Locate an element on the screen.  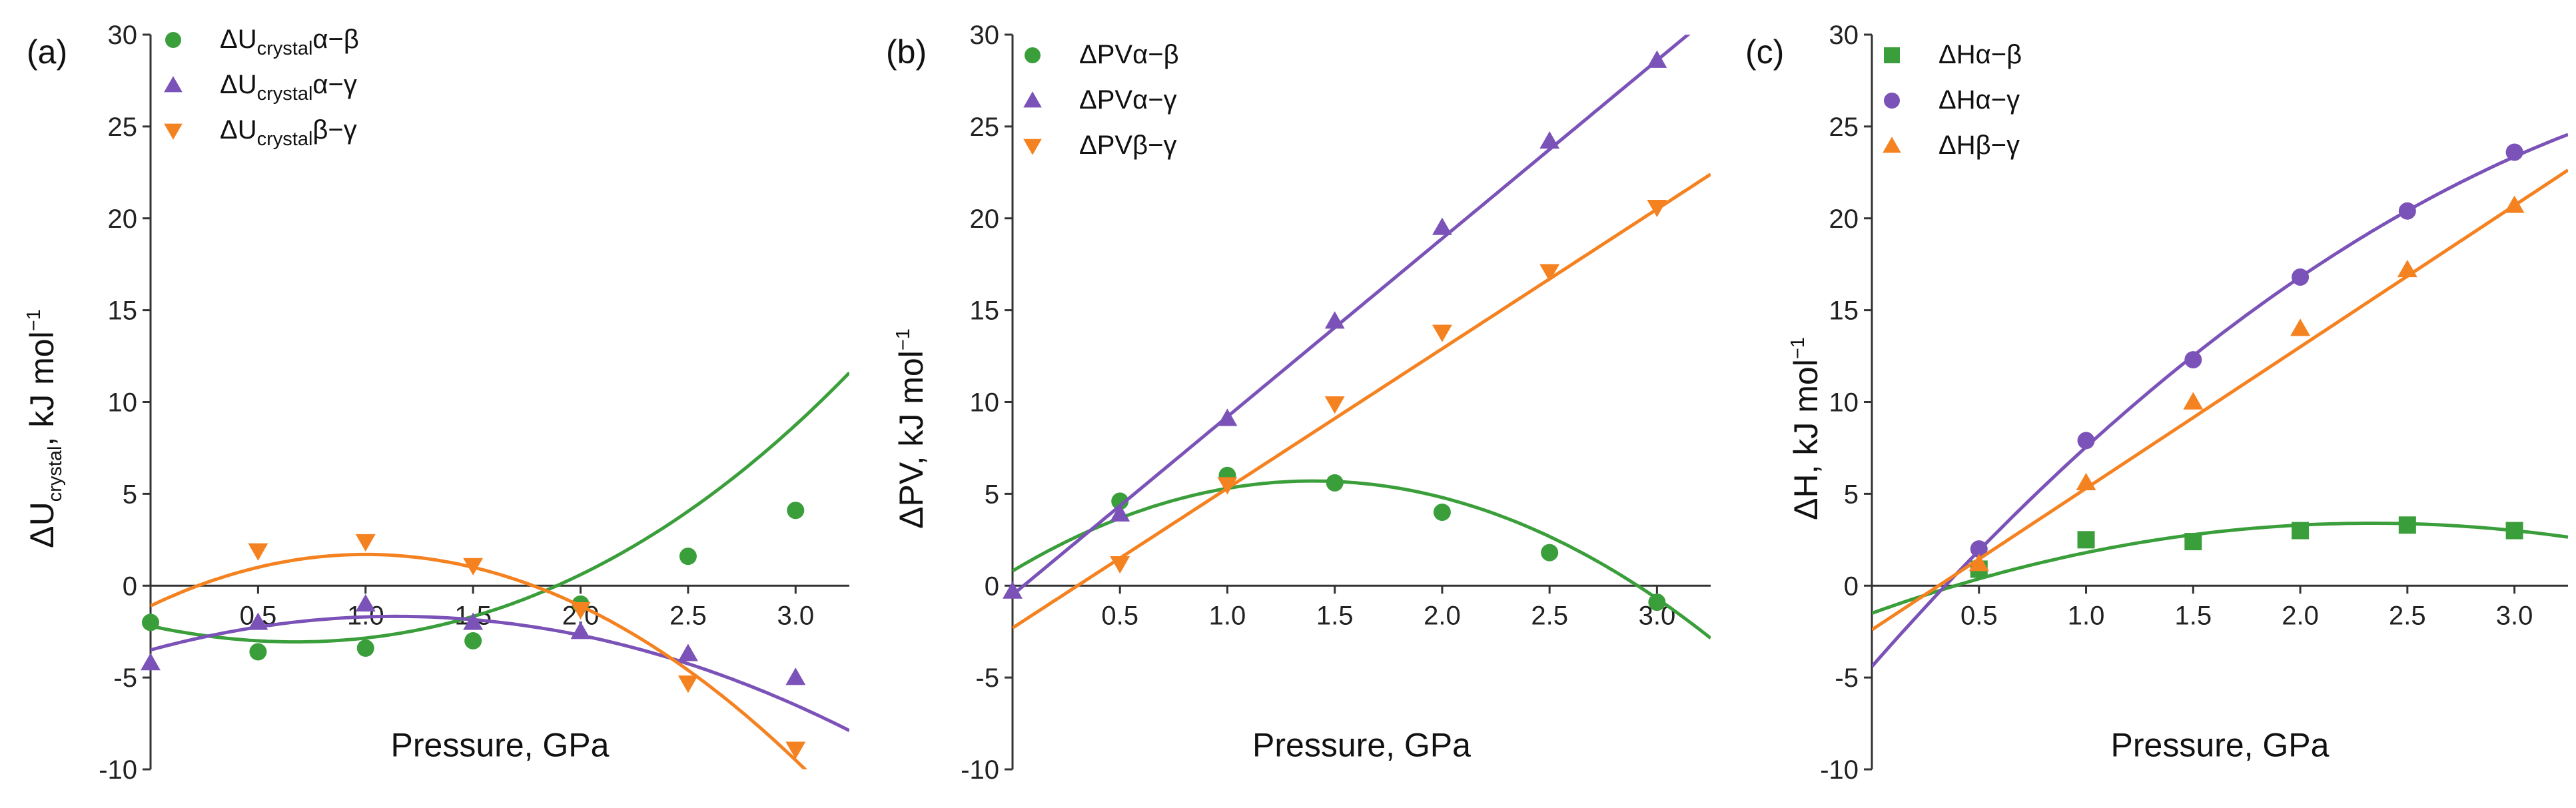
legend-label: ΔHβ−γ is located at coordinates (1979, 145).